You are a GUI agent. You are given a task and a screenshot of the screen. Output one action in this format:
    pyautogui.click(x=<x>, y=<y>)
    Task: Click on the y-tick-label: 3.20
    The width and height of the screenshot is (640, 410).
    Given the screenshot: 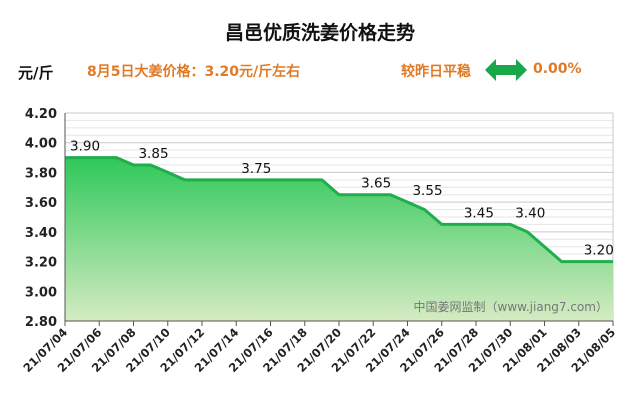 What is the action you would take?
    pyautogui.click(x=41, y=263)
    